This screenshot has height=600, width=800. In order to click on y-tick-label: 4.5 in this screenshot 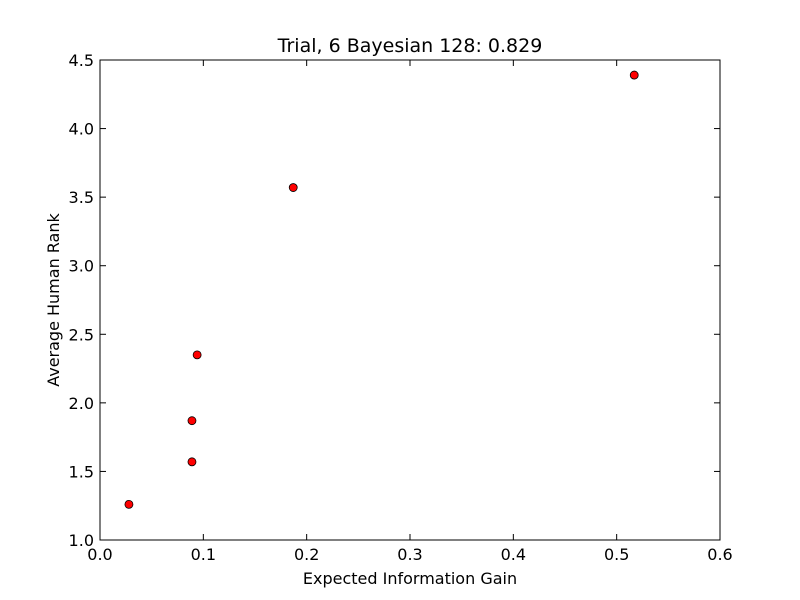, I will do `click(81, 60)`.